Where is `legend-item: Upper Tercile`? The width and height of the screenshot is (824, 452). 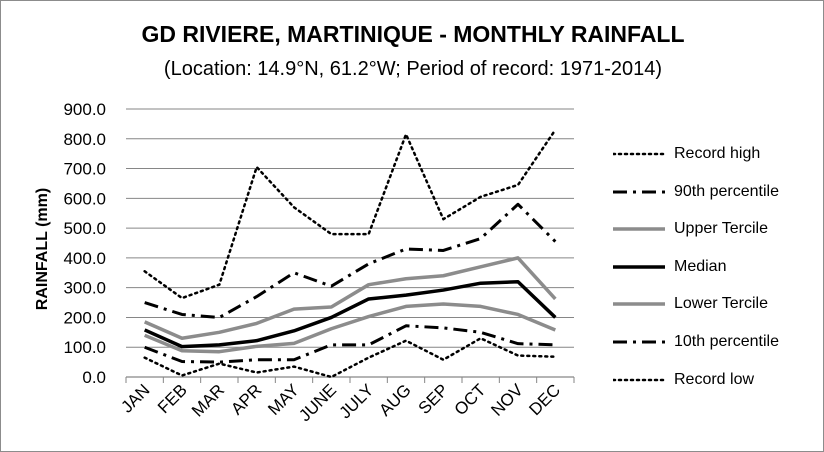 legend-item: Upper Tercile is located at coordinates (718, 230).